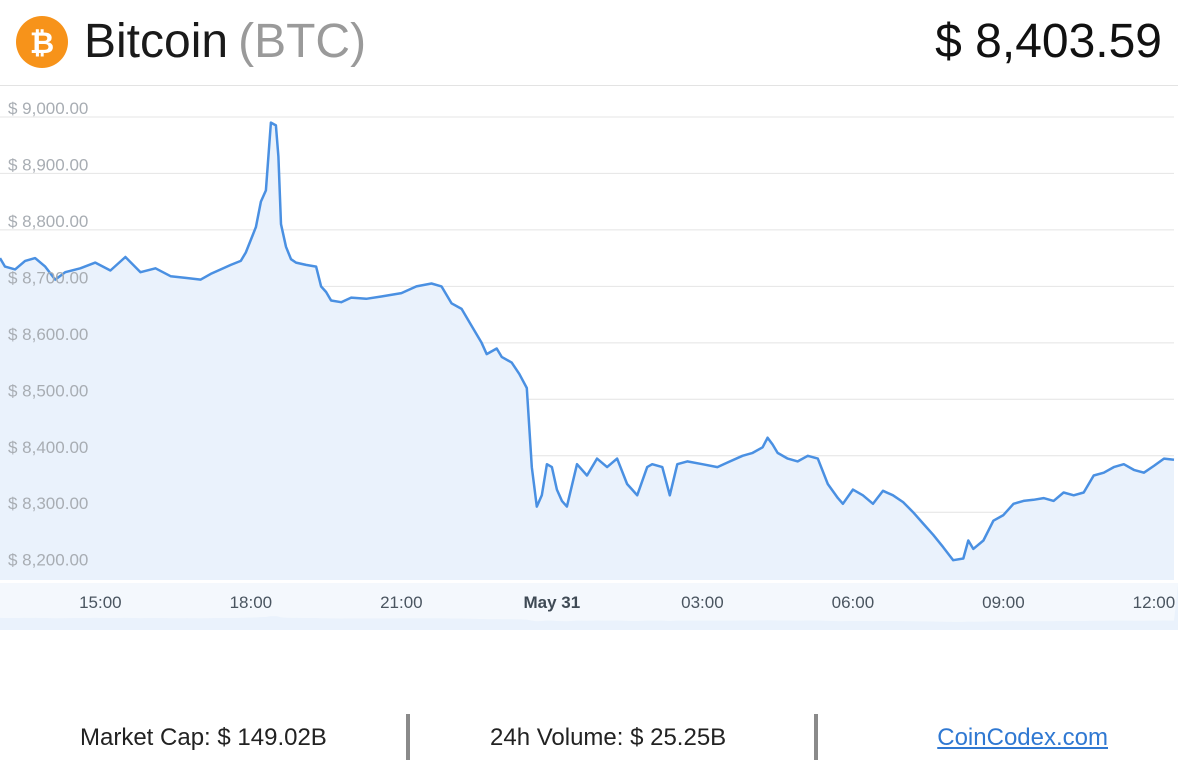  Describe the element at coordinates (1048, 41) in the screenshot. I see `current-price: $ 8,403.59` at that location.